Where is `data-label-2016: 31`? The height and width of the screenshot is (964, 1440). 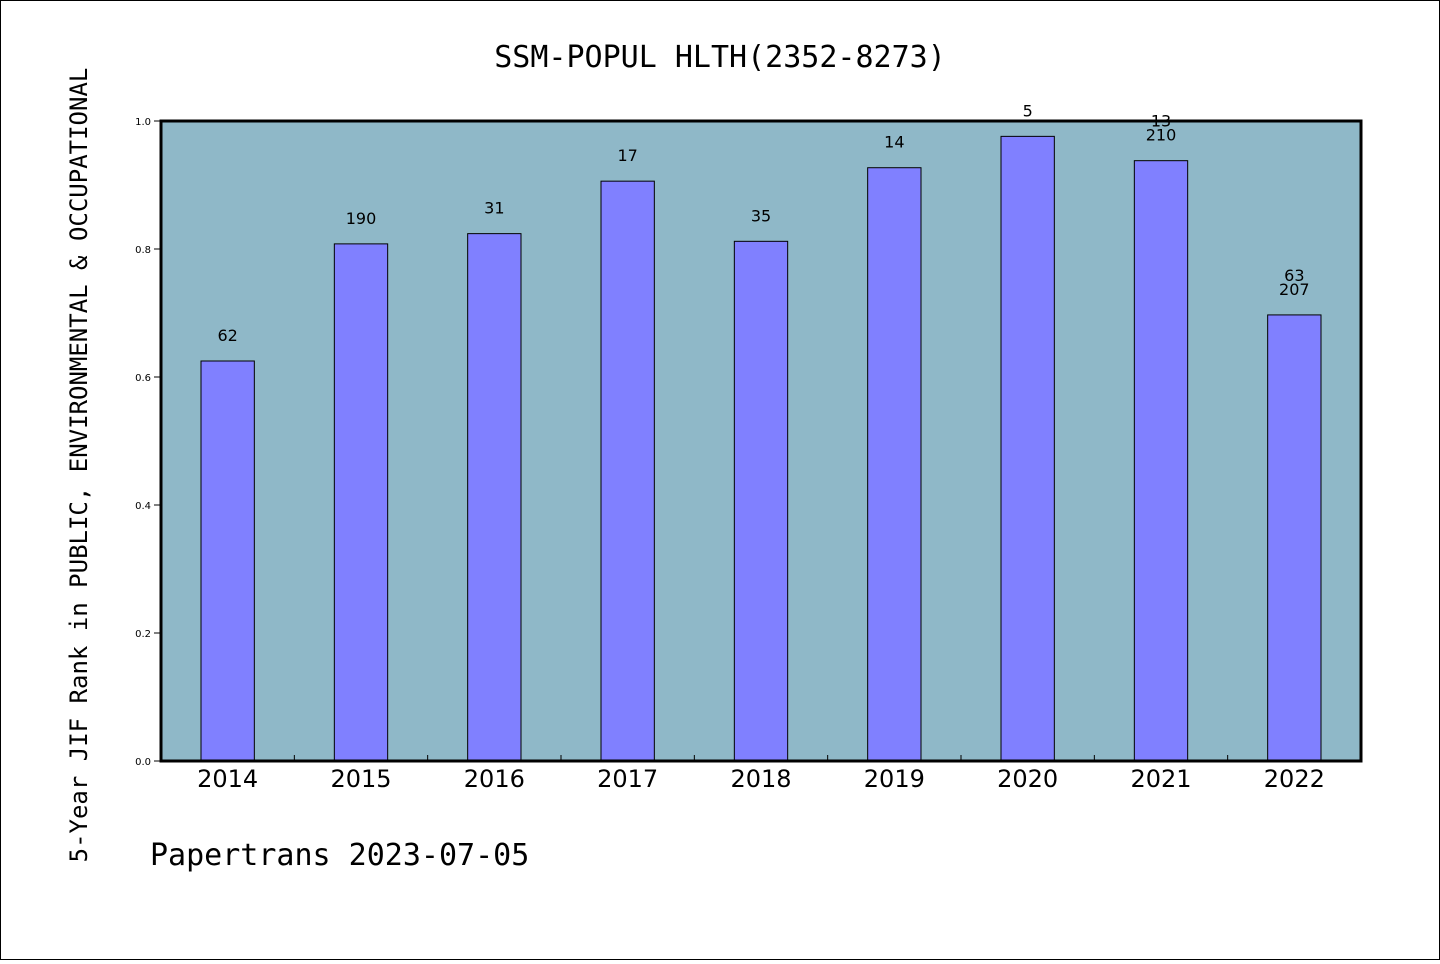 data-label-2016: 31 is located at coordinates (494, 208).